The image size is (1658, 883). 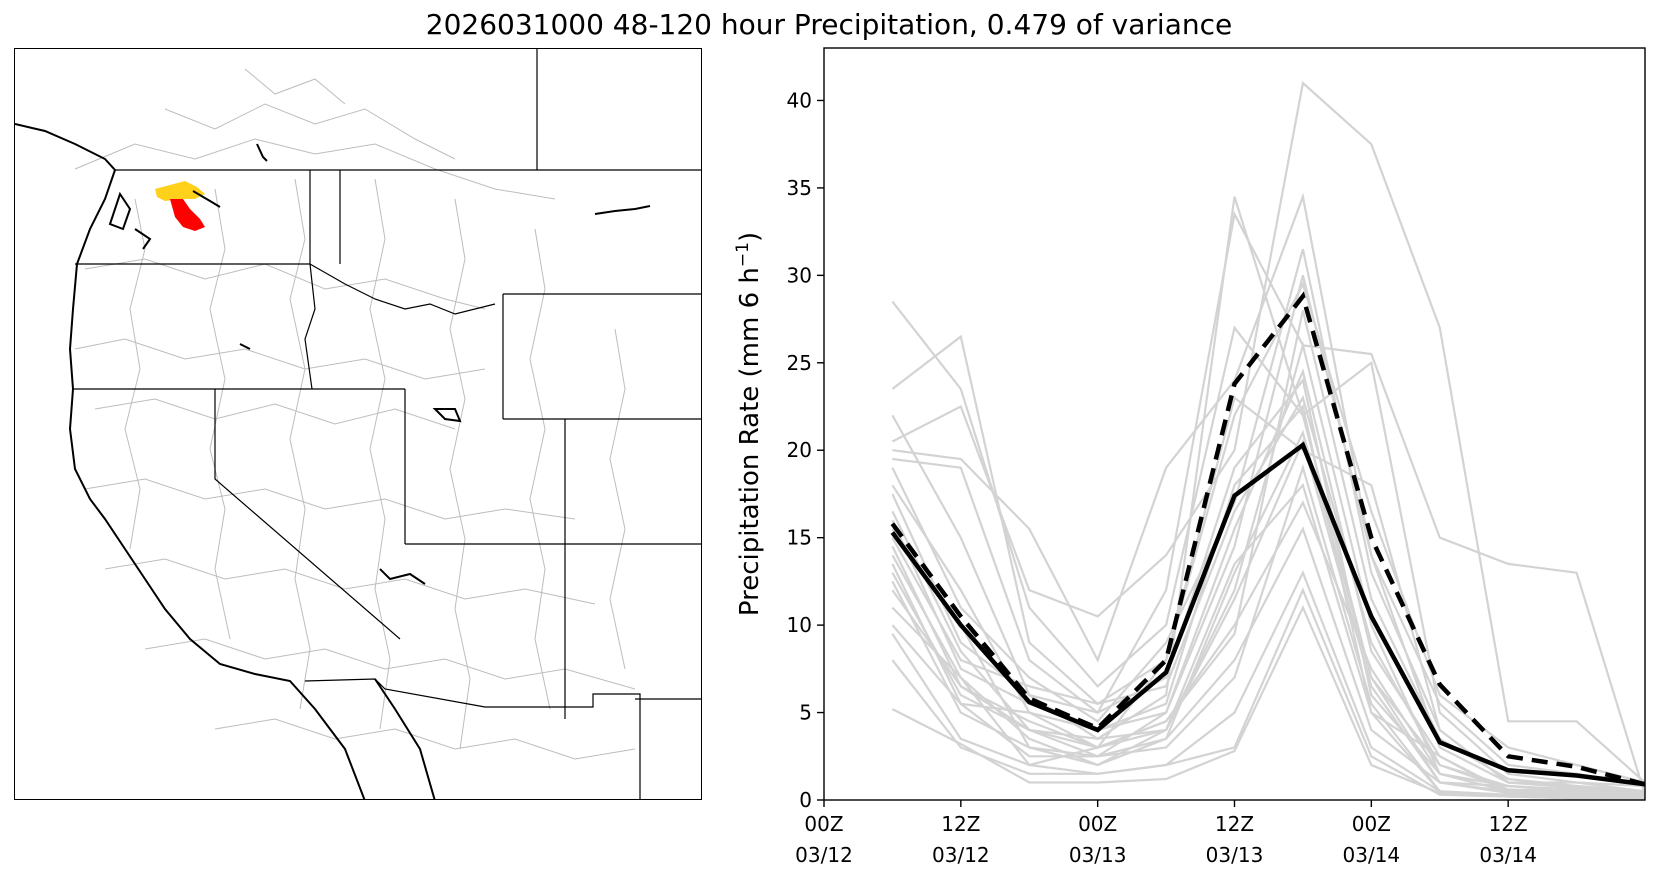 I want to click on y-tick-label: 15, so click(x=799, y=538).